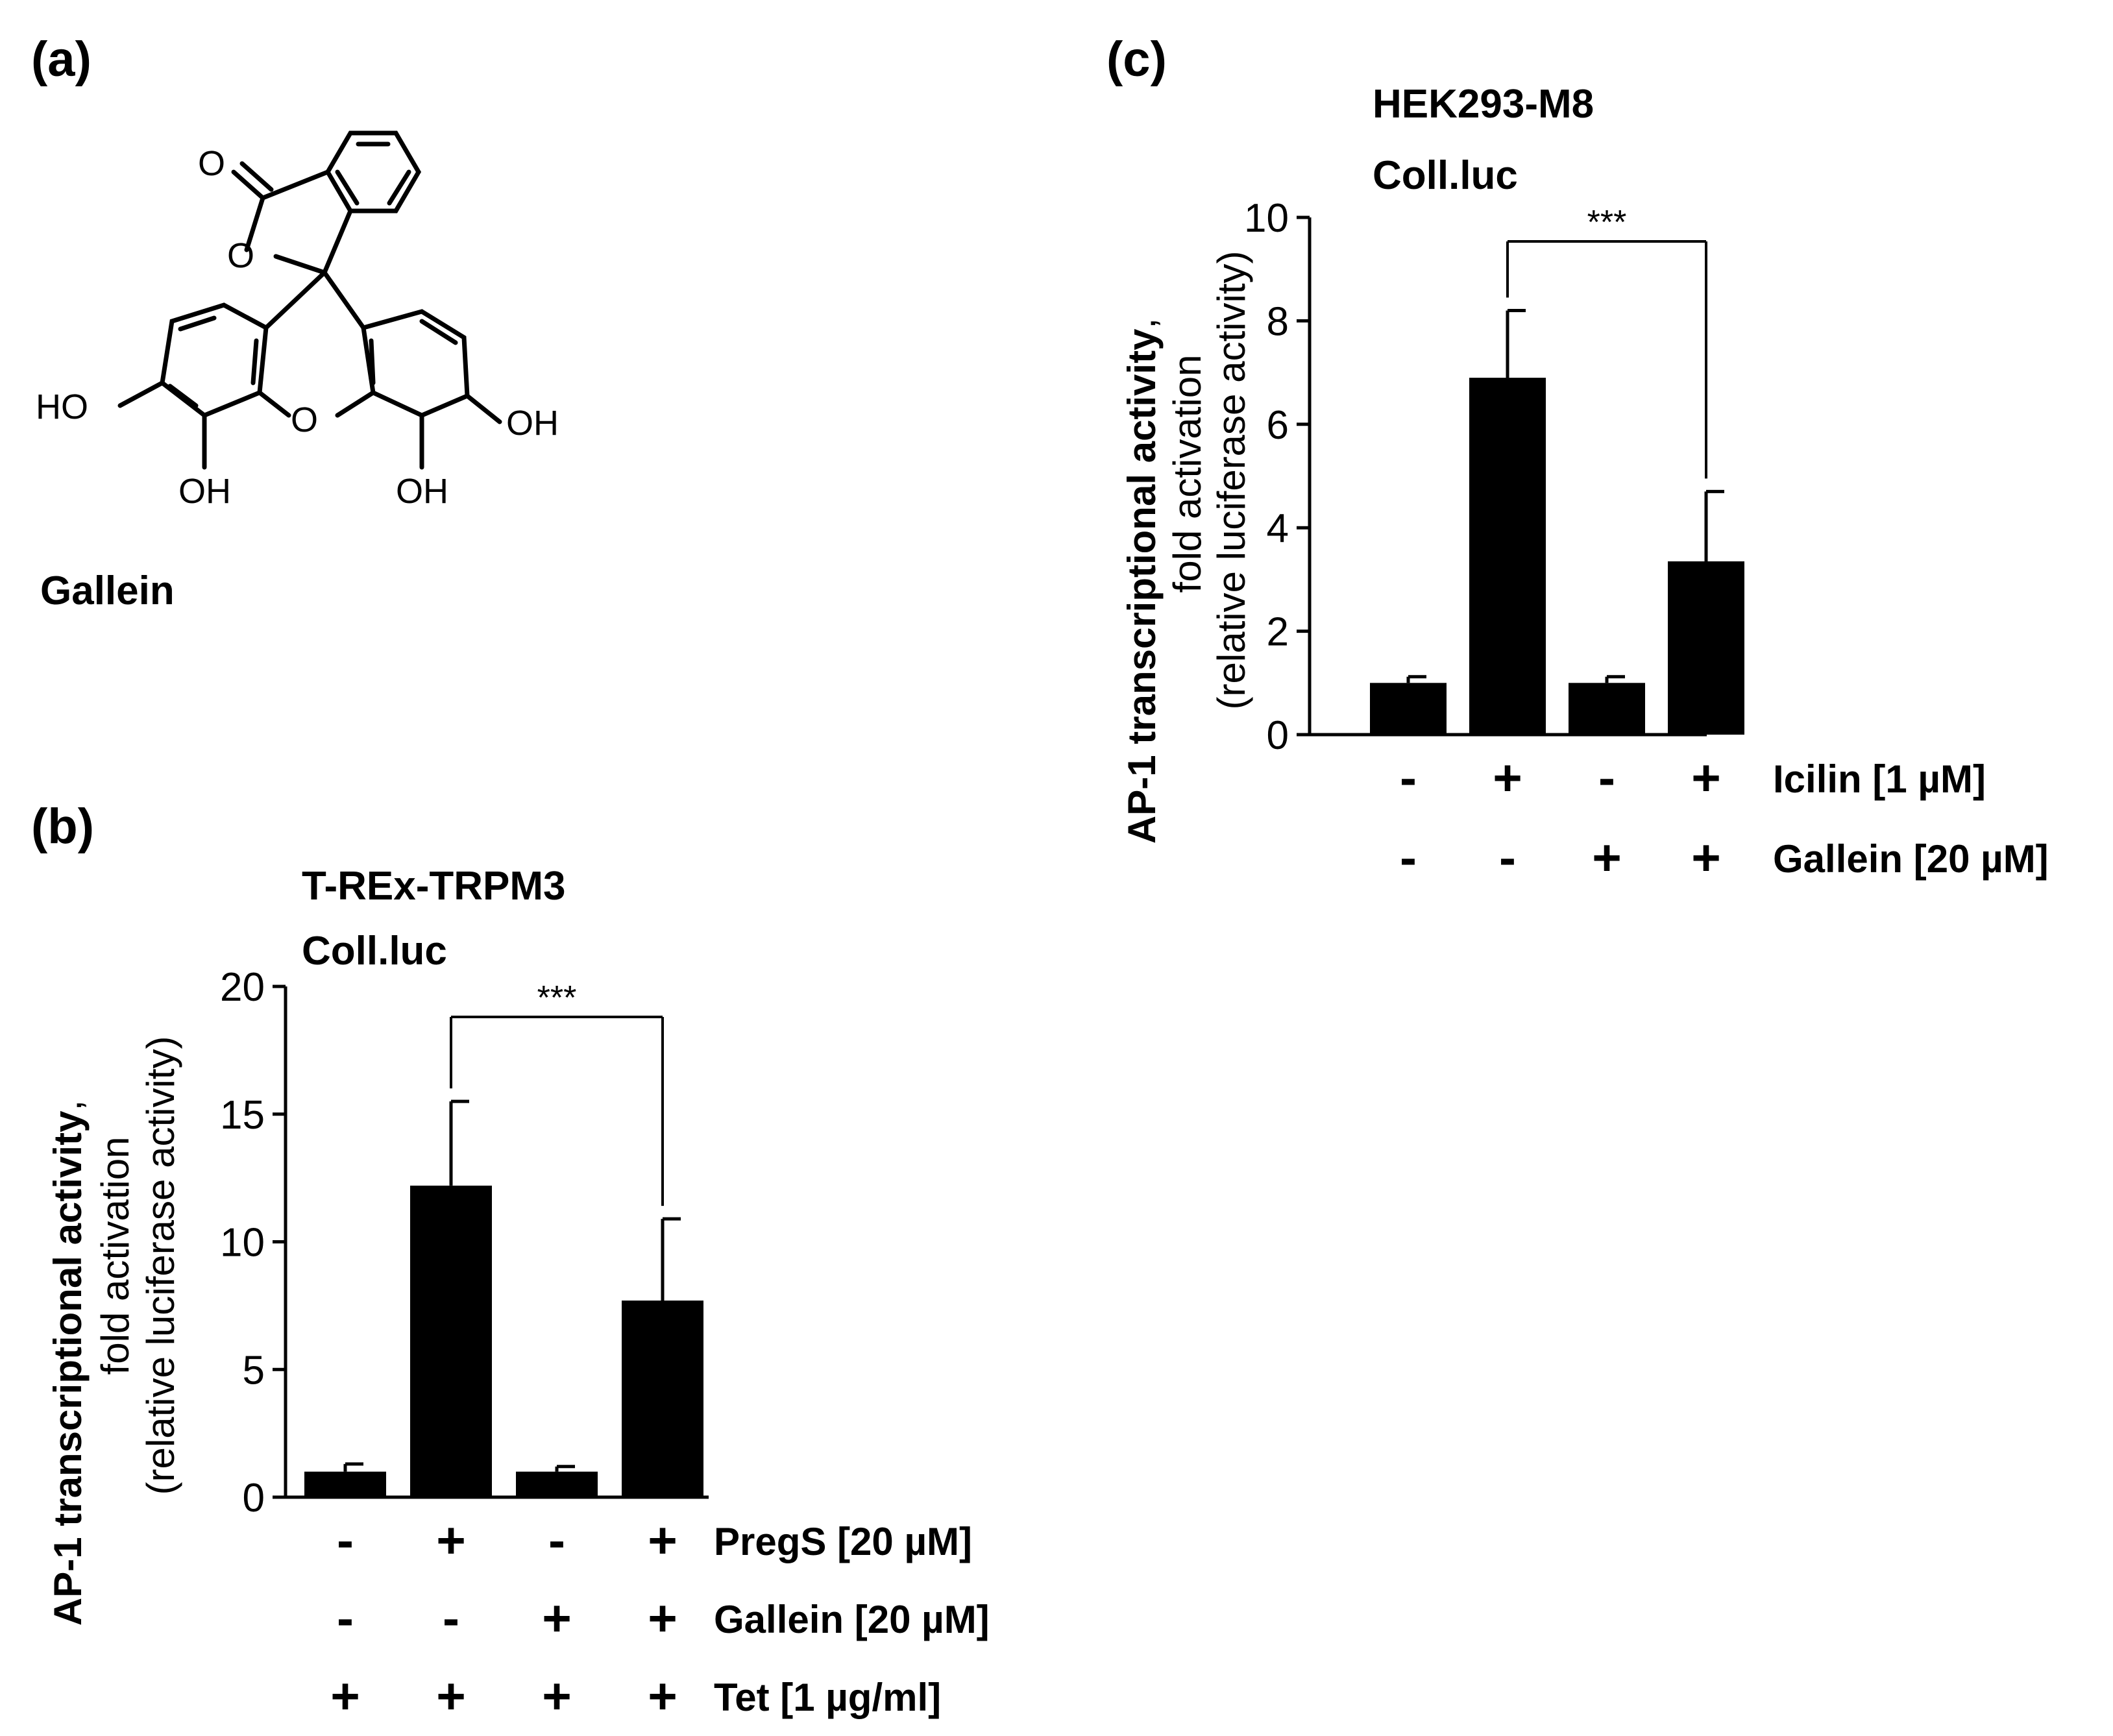 The image size is (2113, 1736). What do you see at coordinates (1187, 474) in the screenshot?
I see `panel-c-y-axis-label-line2: fold activation` at bounding box center [1187, 474].